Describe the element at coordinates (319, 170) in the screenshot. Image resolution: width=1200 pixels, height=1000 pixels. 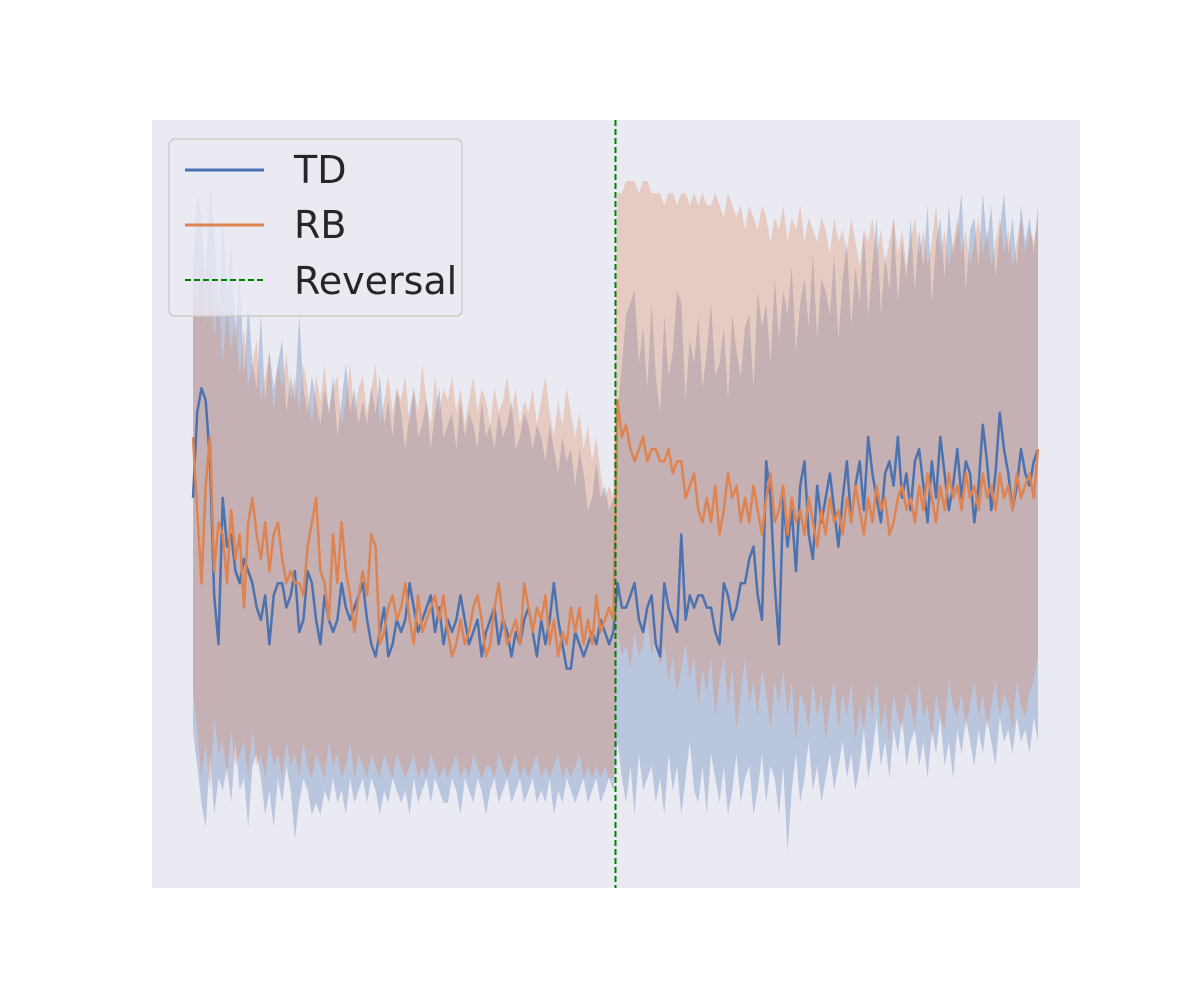
I see `legend-label-td: TD` at that location.